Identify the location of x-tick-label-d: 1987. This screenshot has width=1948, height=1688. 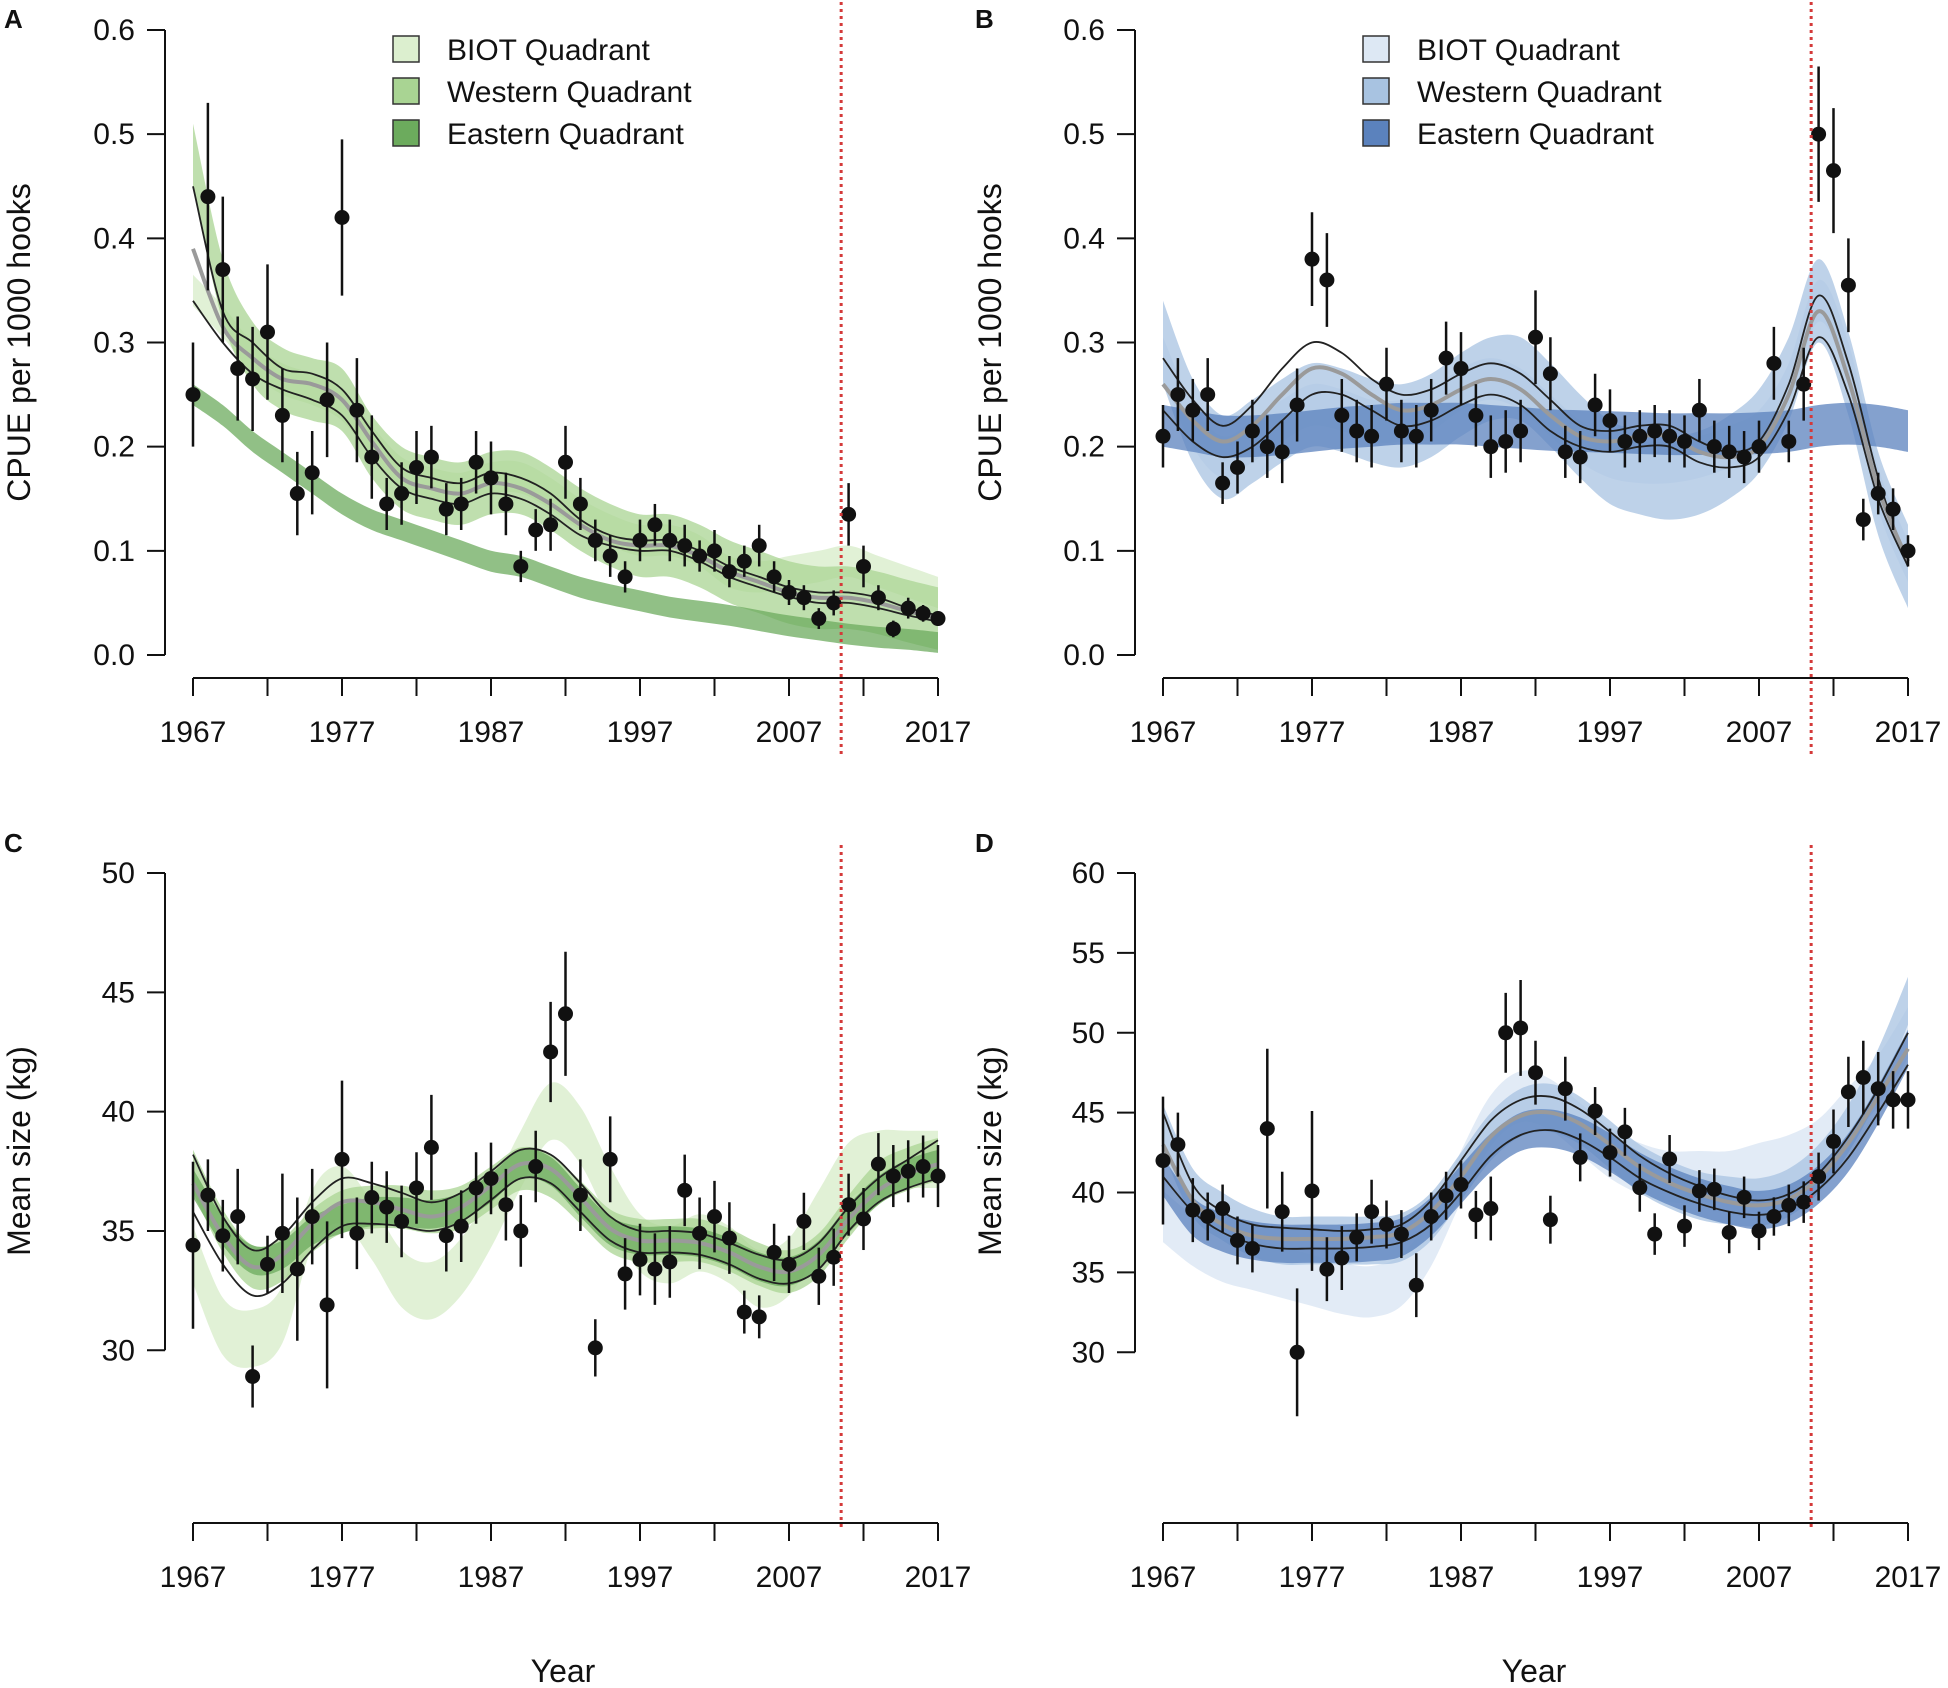
(1461, 1577).